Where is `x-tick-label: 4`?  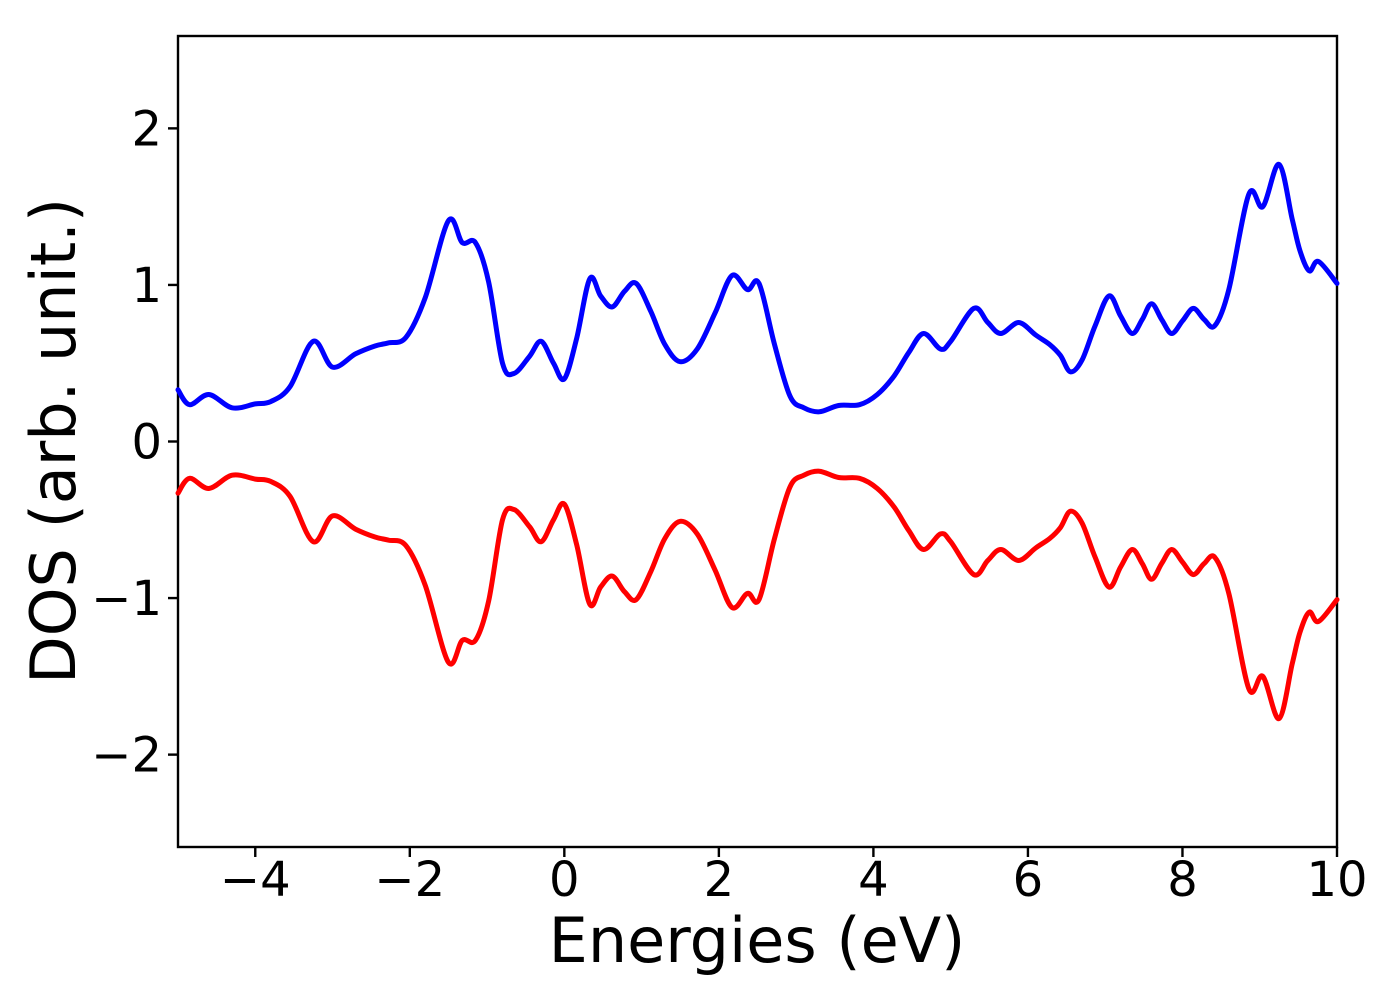
x-tick-label: 4 is located at coordinates (873, 880).